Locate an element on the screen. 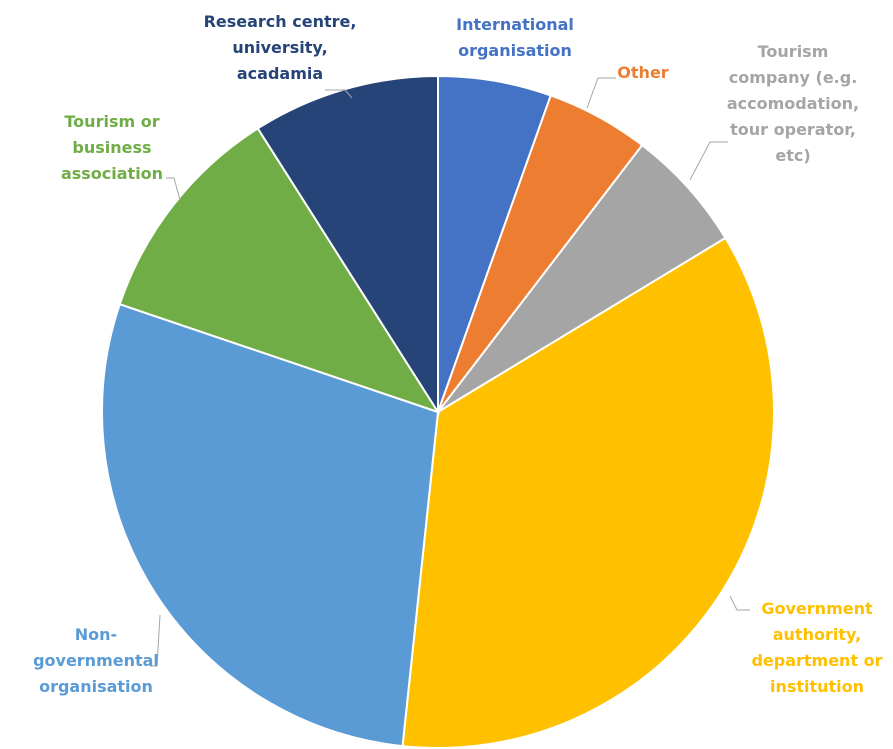 This screenshot has height=749, width=893. slice-label-0: International organisation is located at coordinates (515, 37).